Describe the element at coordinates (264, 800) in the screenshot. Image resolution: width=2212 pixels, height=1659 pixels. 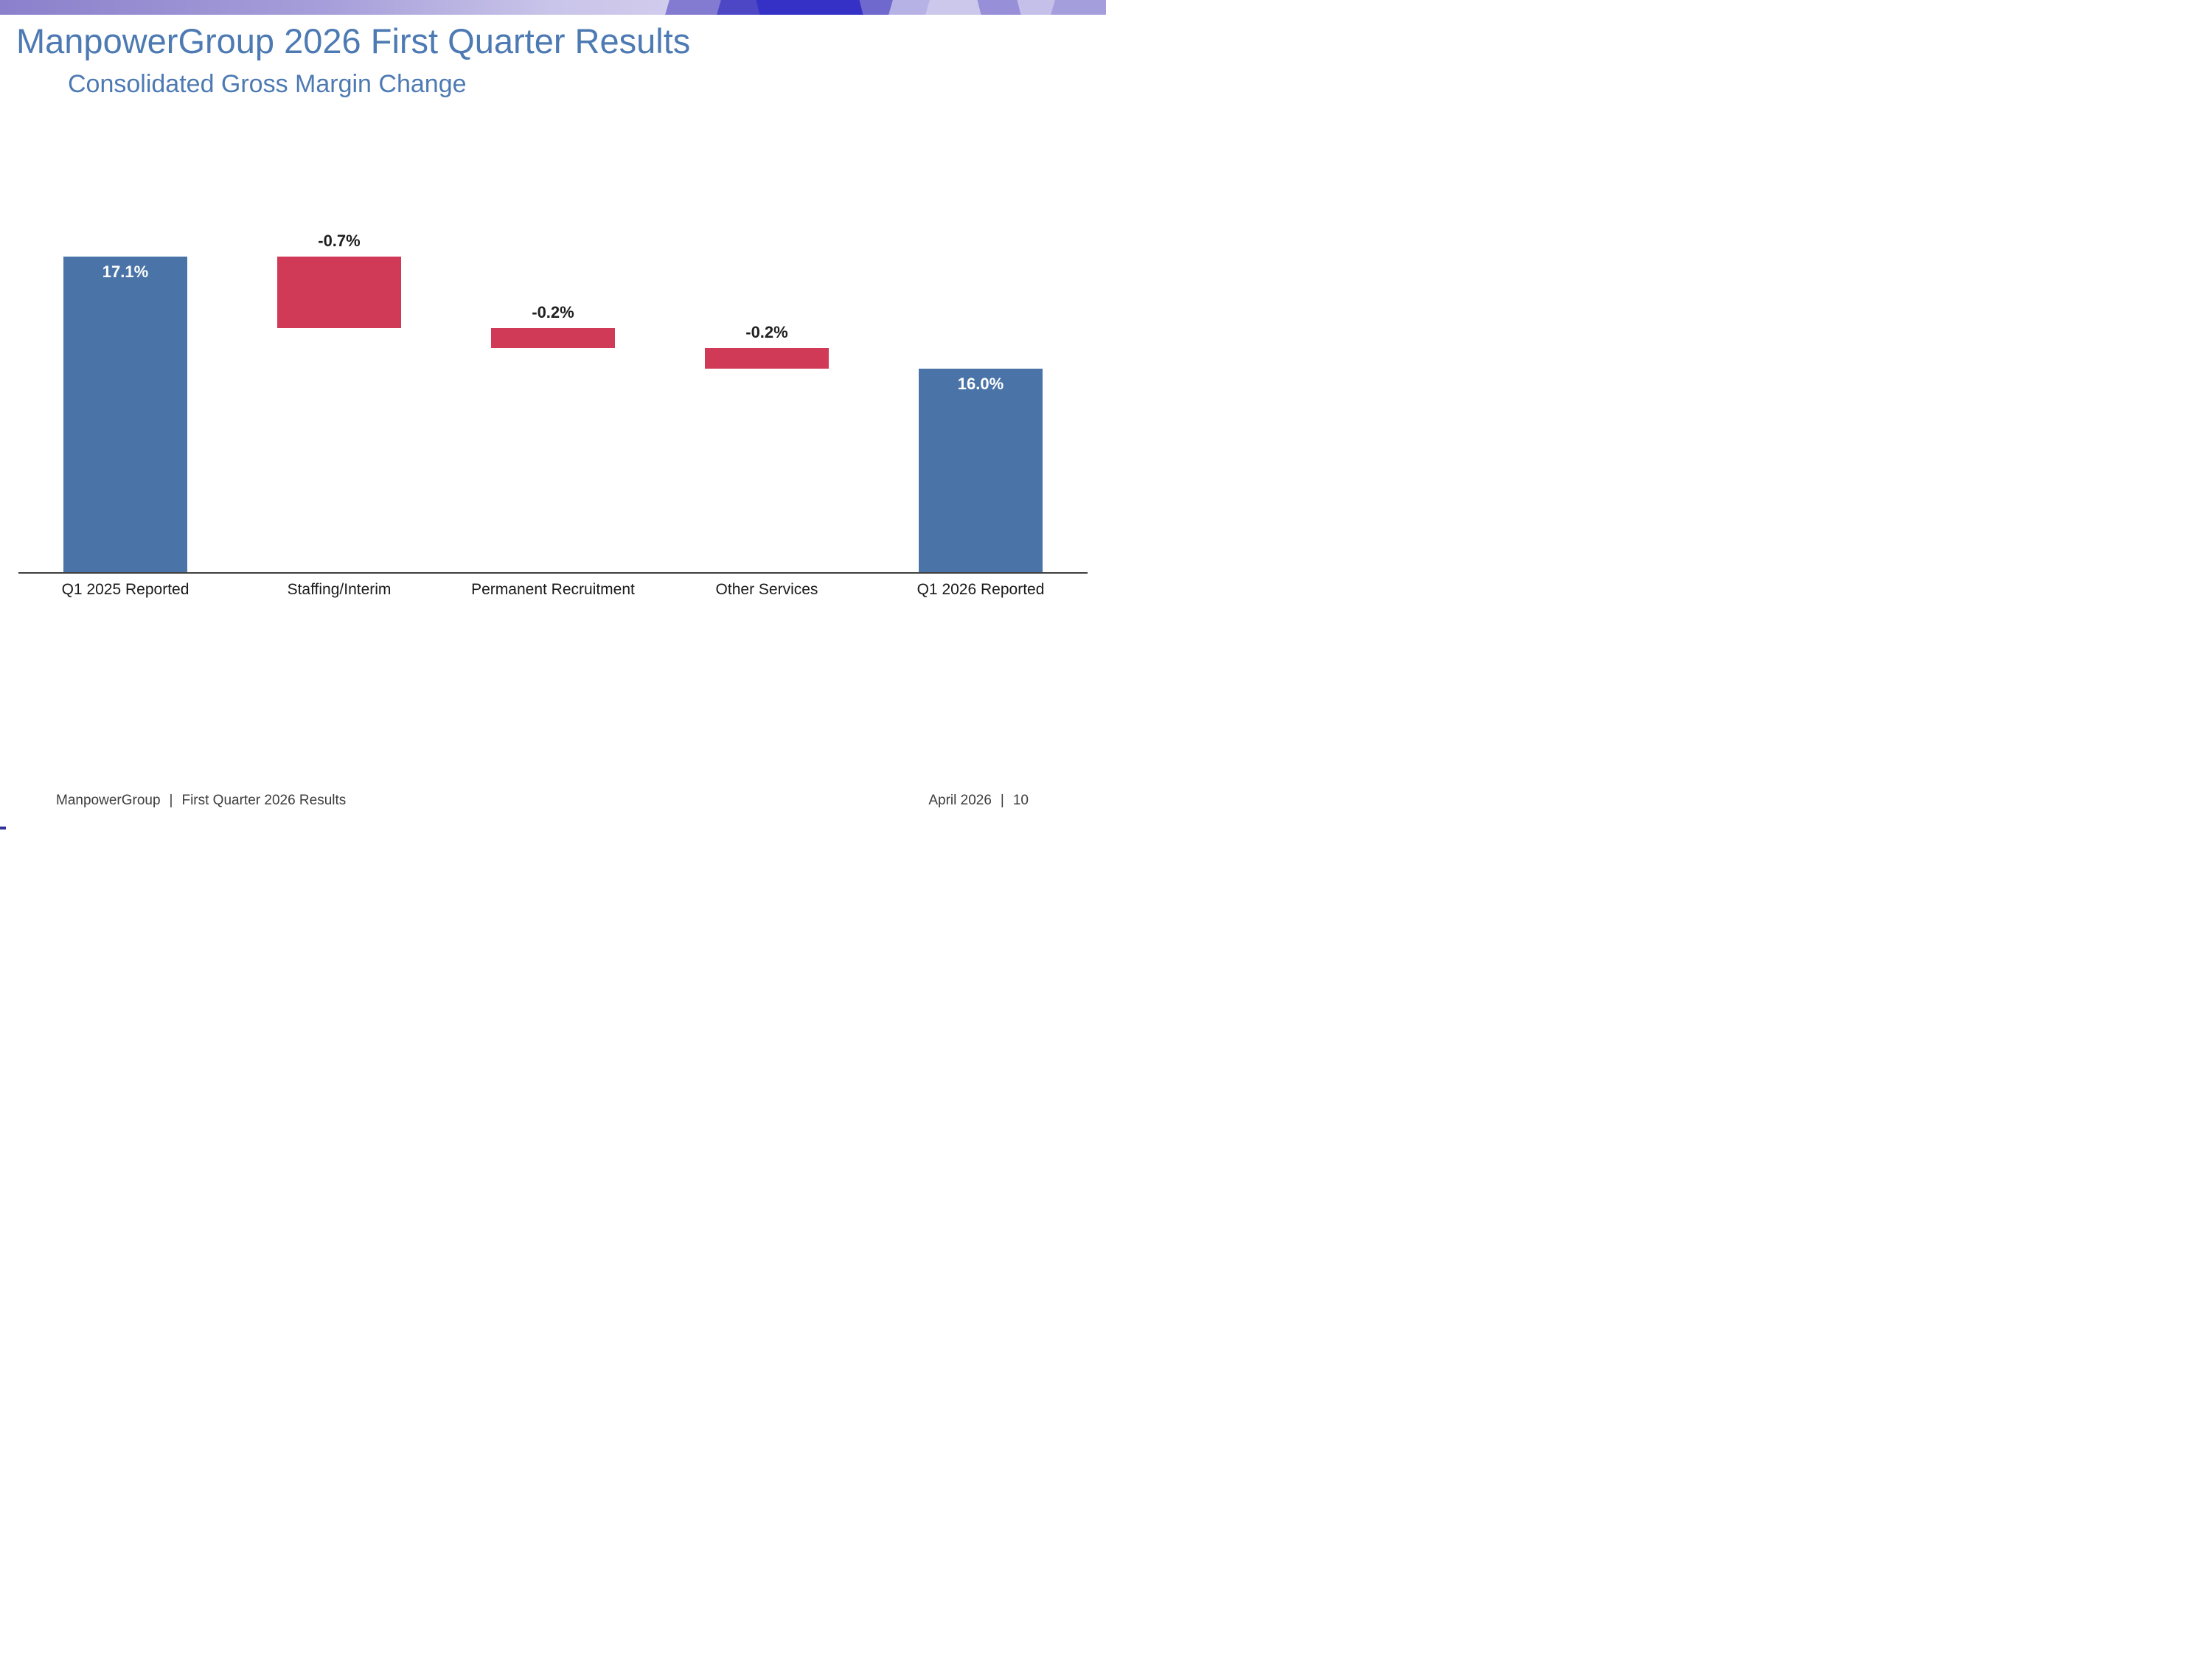
I see `footer-deck-title: First Quarter 2026 Results` at that location.